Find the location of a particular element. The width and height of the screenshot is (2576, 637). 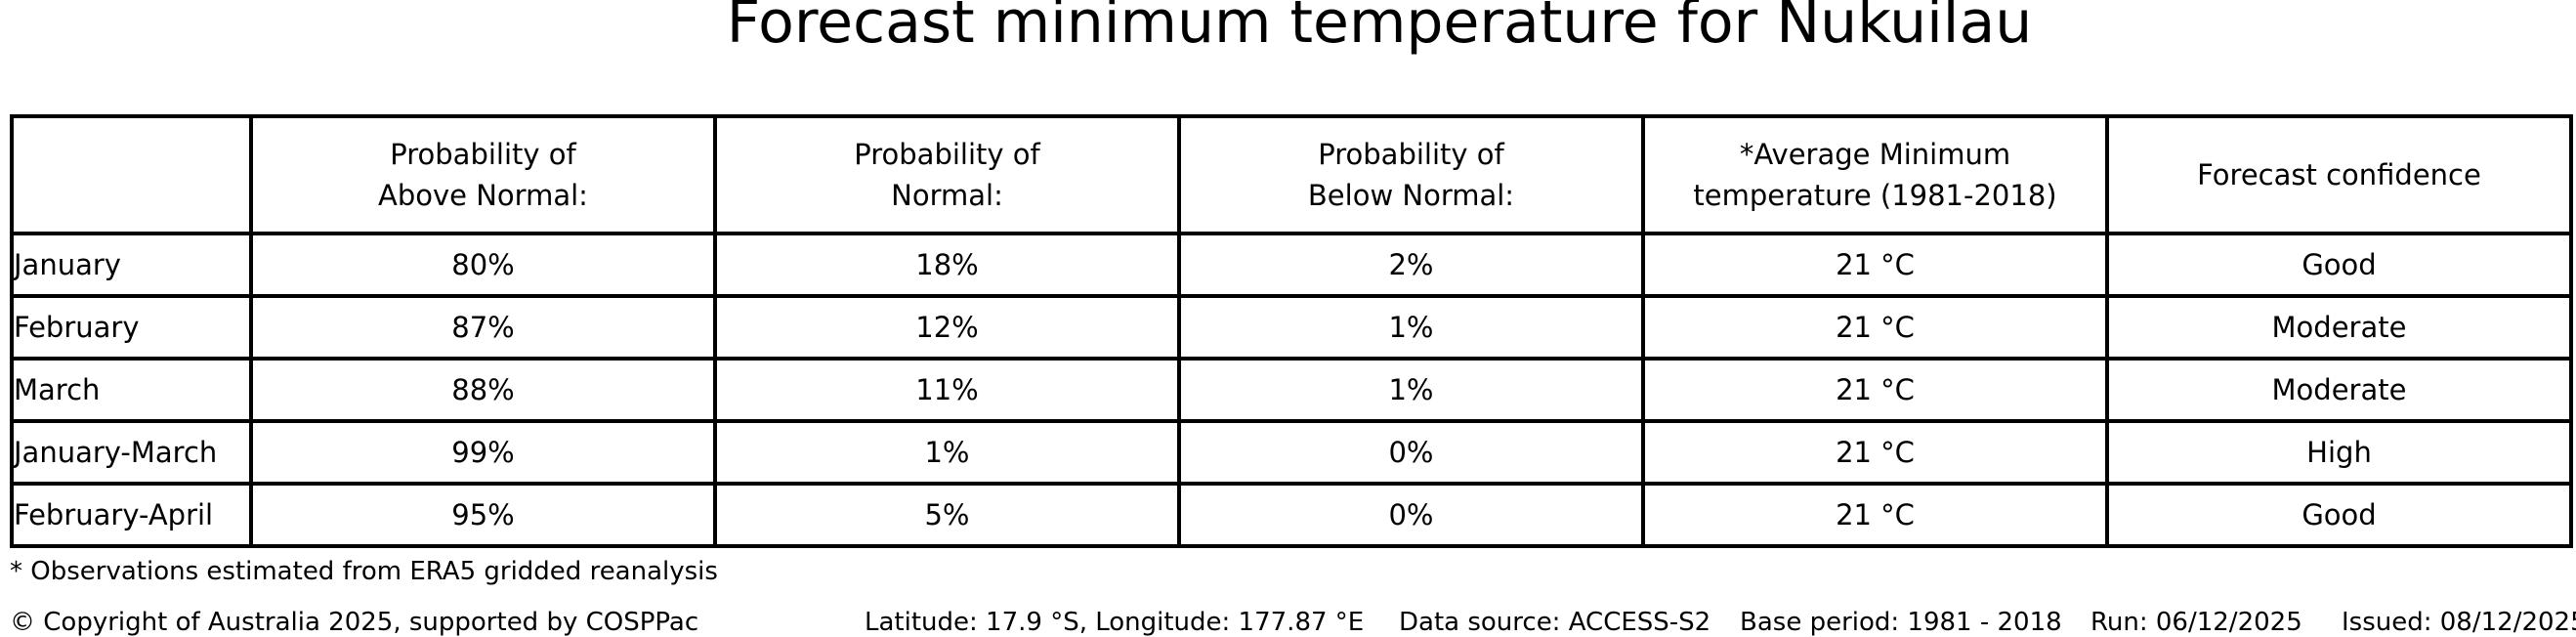

cell-normal: 11% is located at coordinates (947, 390).